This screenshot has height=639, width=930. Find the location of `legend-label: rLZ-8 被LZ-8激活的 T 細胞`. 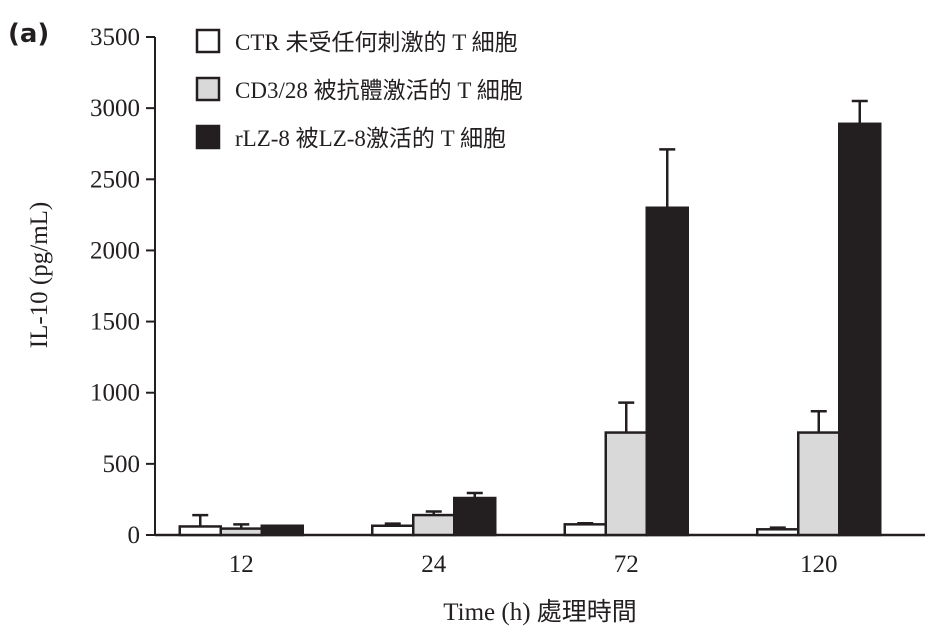

legend-label: rLZ-8 被LZ-8激活的 T 細胞 is located at coordinates (370, 138).